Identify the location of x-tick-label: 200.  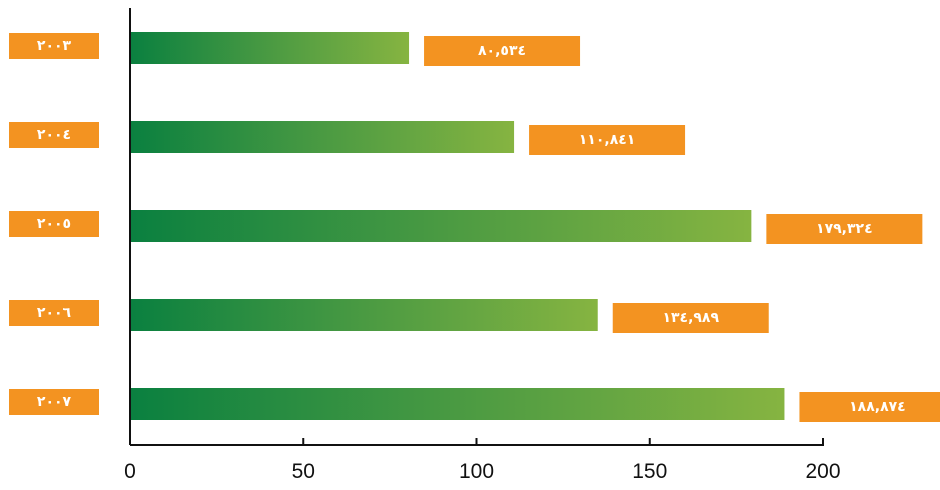
(822, 471).